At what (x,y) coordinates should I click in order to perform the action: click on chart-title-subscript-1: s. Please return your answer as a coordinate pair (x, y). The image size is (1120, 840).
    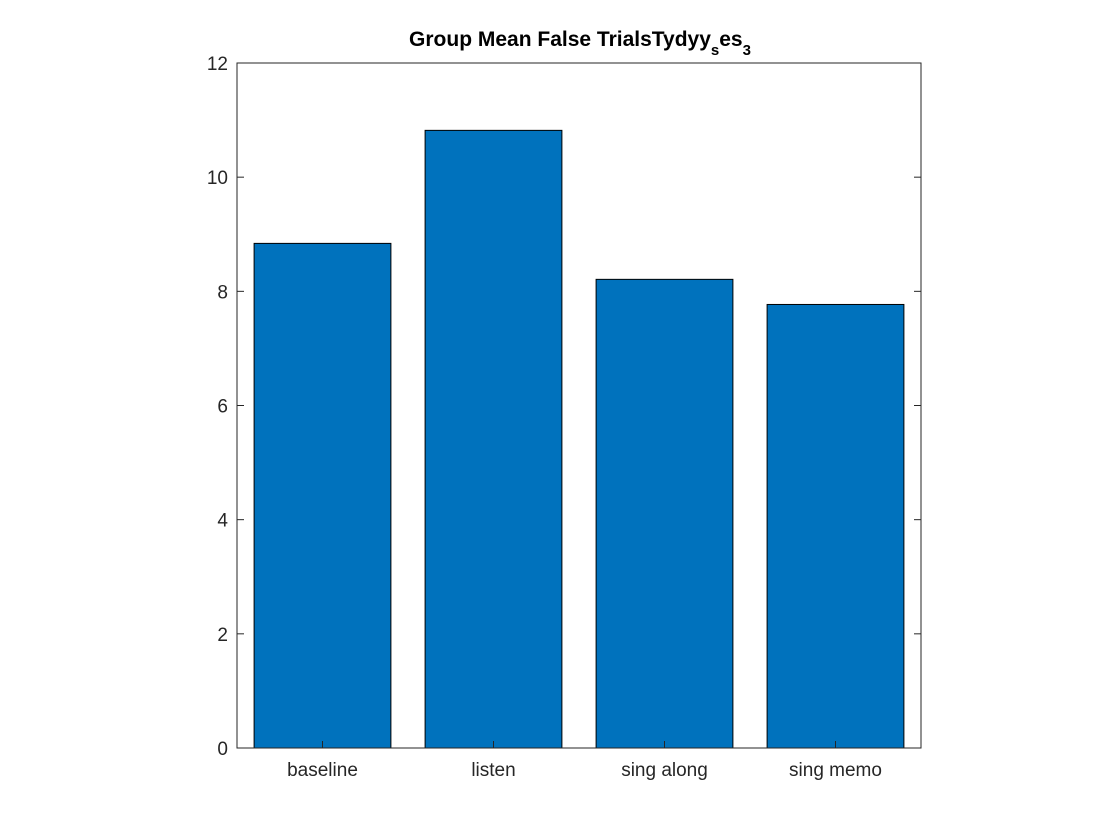
    Looking at the image, I should click on (715, 50).